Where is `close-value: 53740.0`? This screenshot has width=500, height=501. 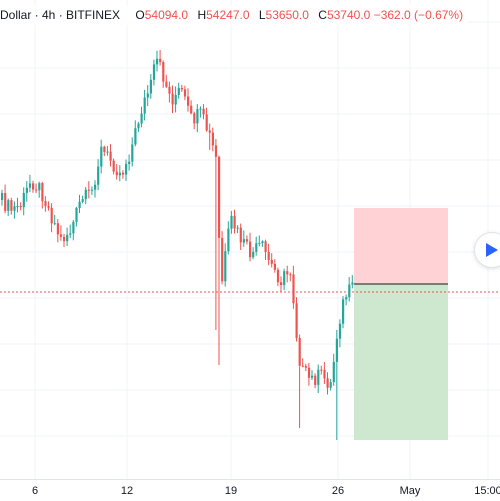 close-value: 53740.0 is located at coordinates (348, 15).